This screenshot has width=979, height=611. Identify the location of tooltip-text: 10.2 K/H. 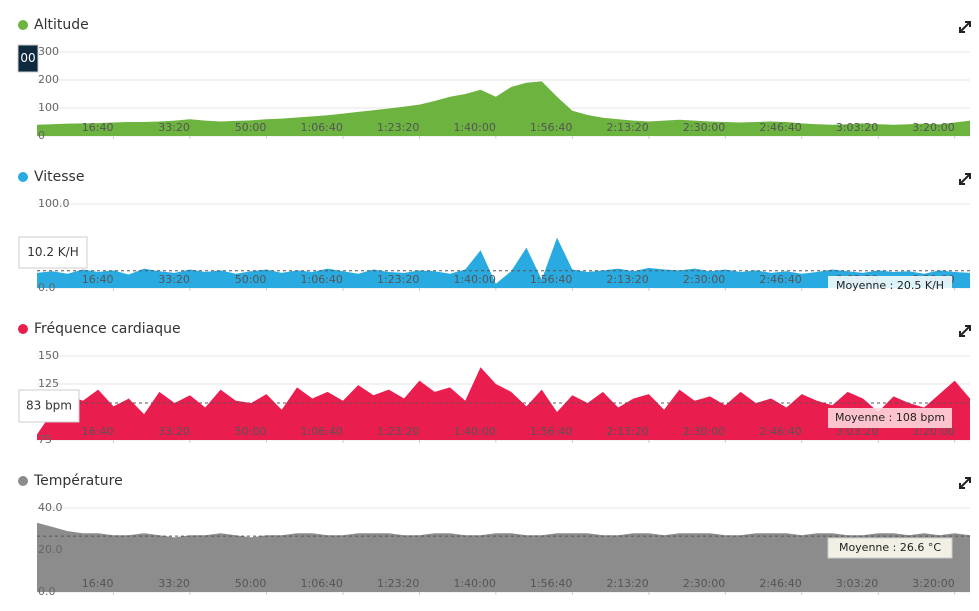
(52, 252).